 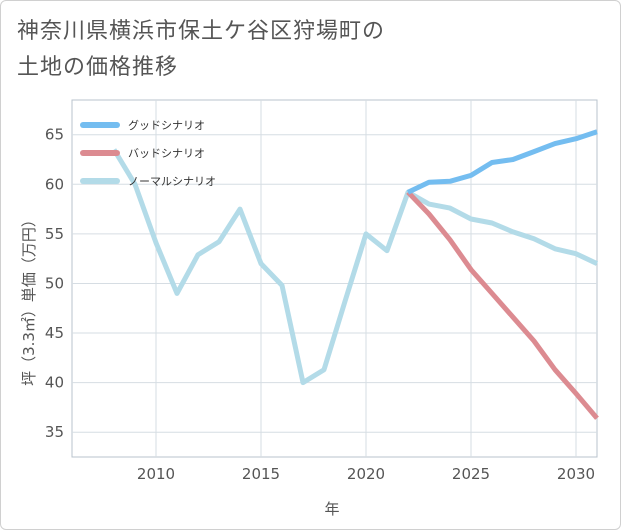 I want to click on legend-bad-scenario: バッドシナリオ, so click(x=142, y=153).